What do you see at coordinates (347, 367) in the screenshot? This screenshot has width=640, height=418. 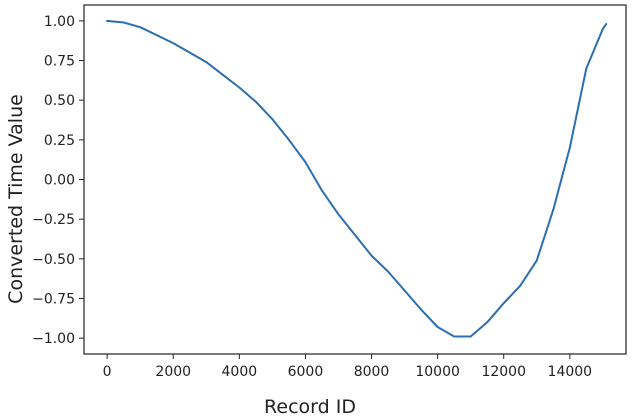 I see `x-axis-ticks: 0 2000 4000 6000 8000 10000 12000 14000` at bounding box center [347, 367].